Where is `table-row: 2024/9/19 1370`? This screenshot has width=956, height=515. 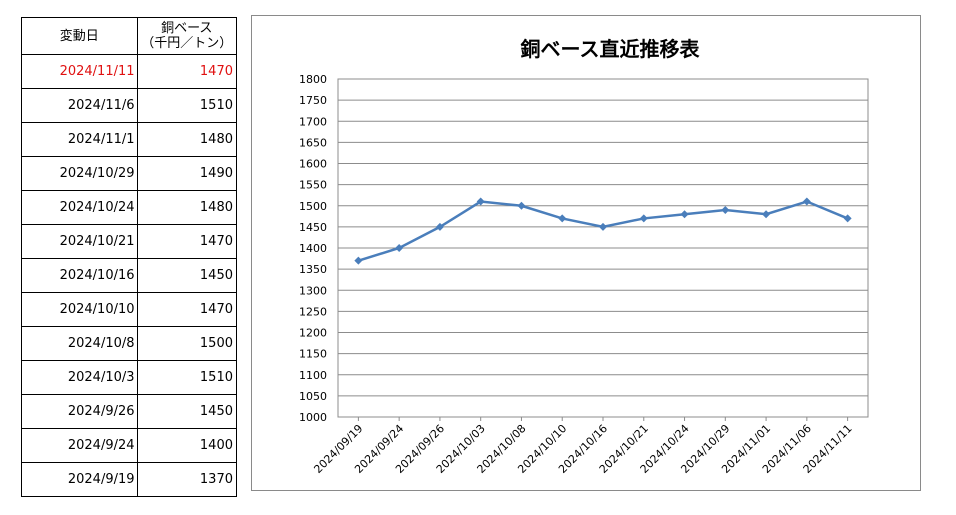 table-row: 2024/9/19 1370 is located at coordinates (129, 479).